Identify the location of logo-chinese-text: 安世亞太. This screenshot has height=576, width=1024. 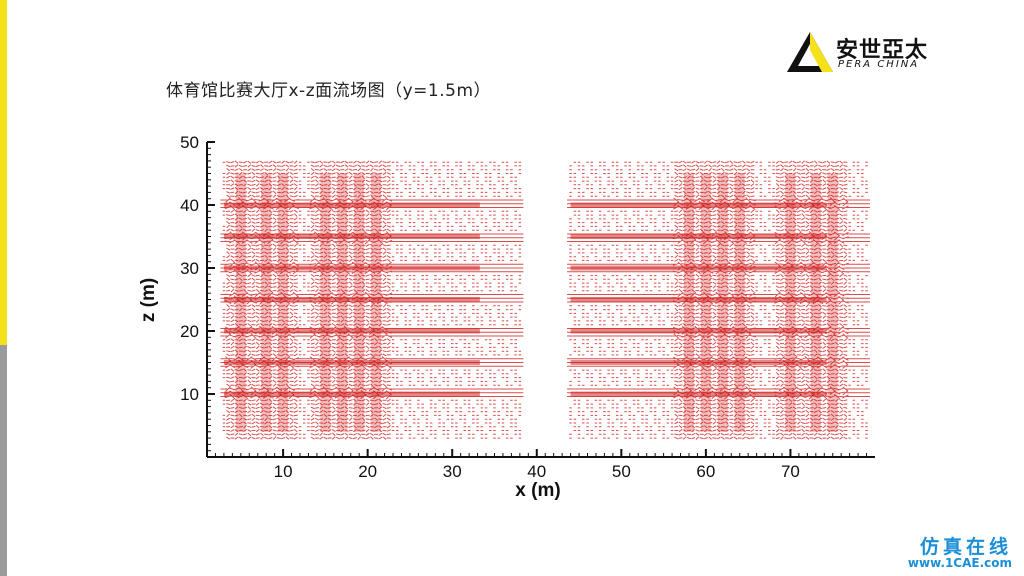
(882, 50).